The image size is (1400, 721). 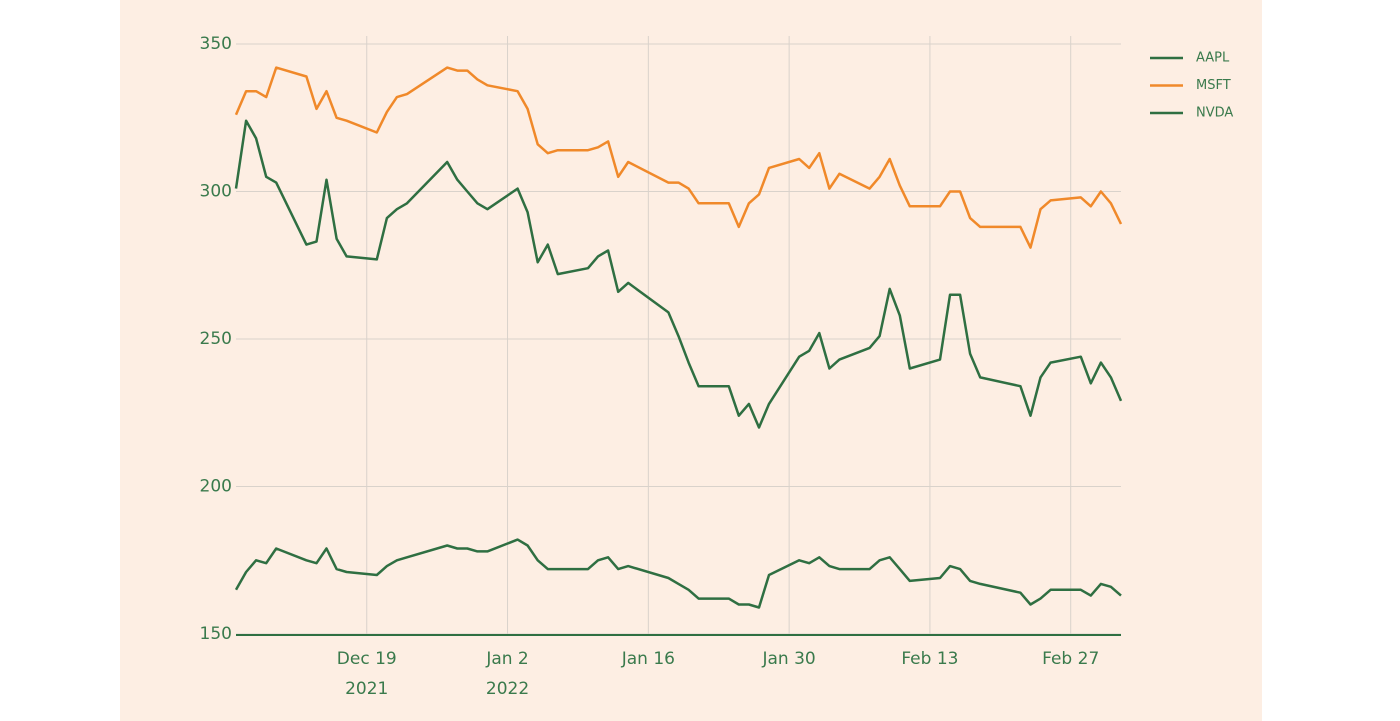 I want to click on y-tick-label: 200, so click(x=216, y=487).